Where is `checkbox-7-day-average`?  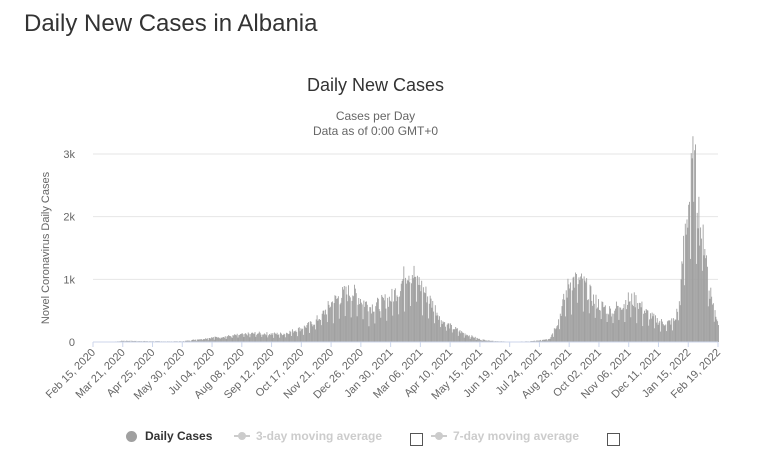
checkbox-7-day-average is located at coordinates (613, 439).